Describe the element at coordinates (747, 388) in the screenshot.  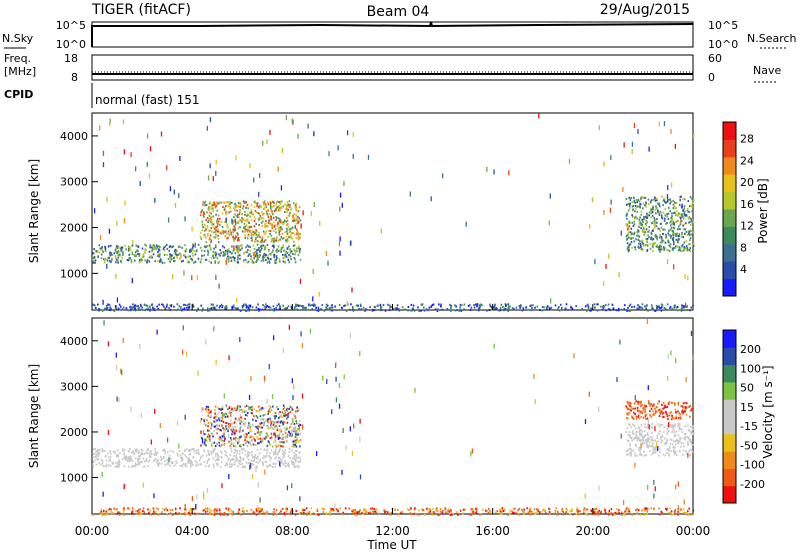
I see `colorbar-tick-label: 50` at that location.